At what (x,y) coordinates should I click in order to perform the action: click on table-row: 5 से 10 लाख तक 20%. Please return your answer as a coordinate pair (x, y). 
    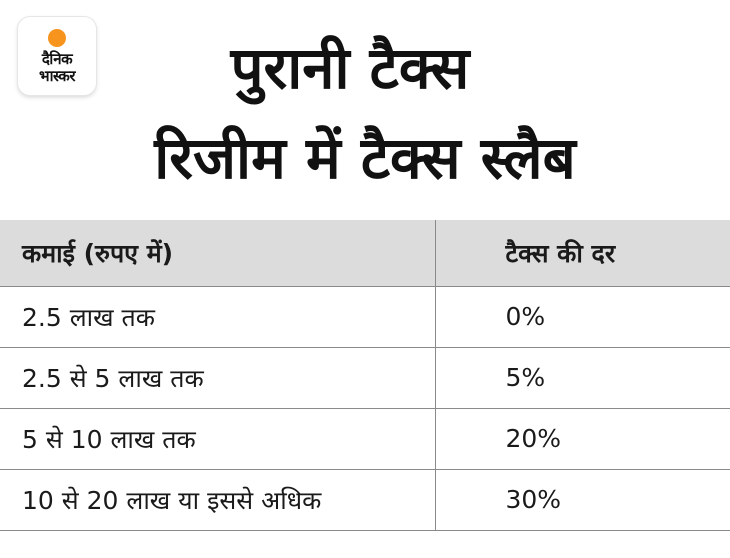
    Looking at the image, I should click on (365, 439).